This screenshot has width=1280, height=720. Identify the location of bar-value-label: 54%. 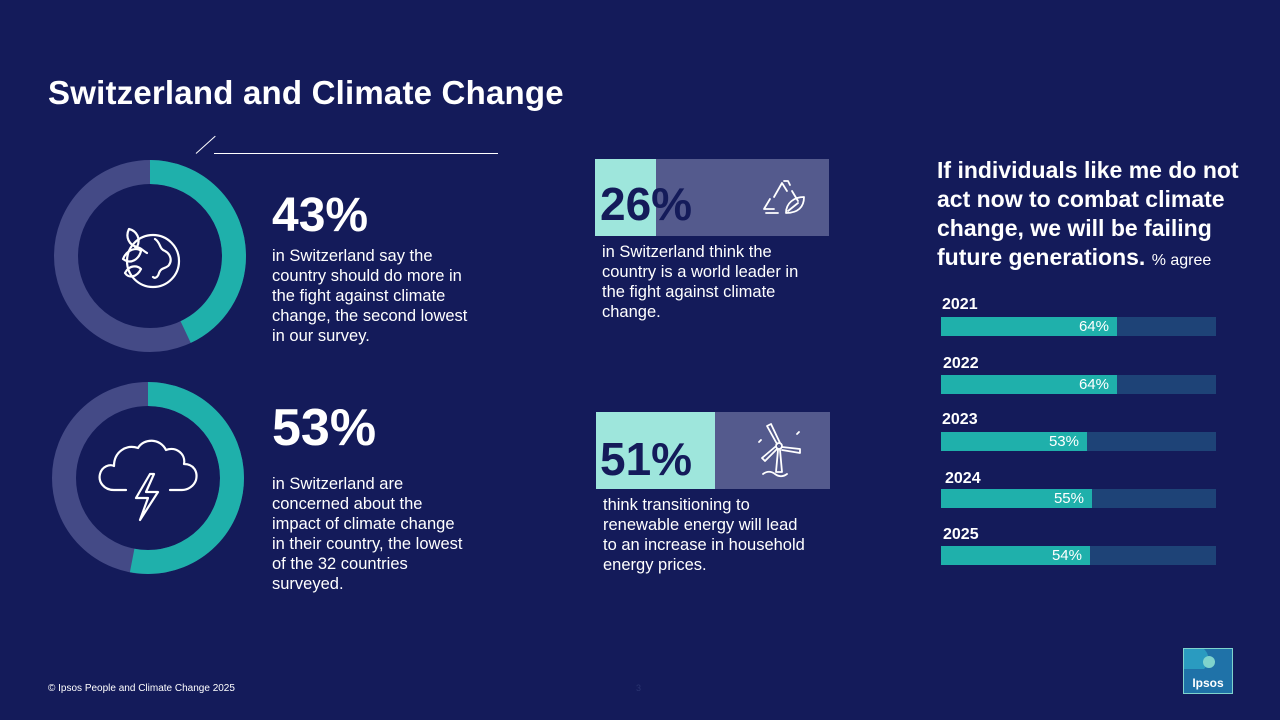
(1066, 555).